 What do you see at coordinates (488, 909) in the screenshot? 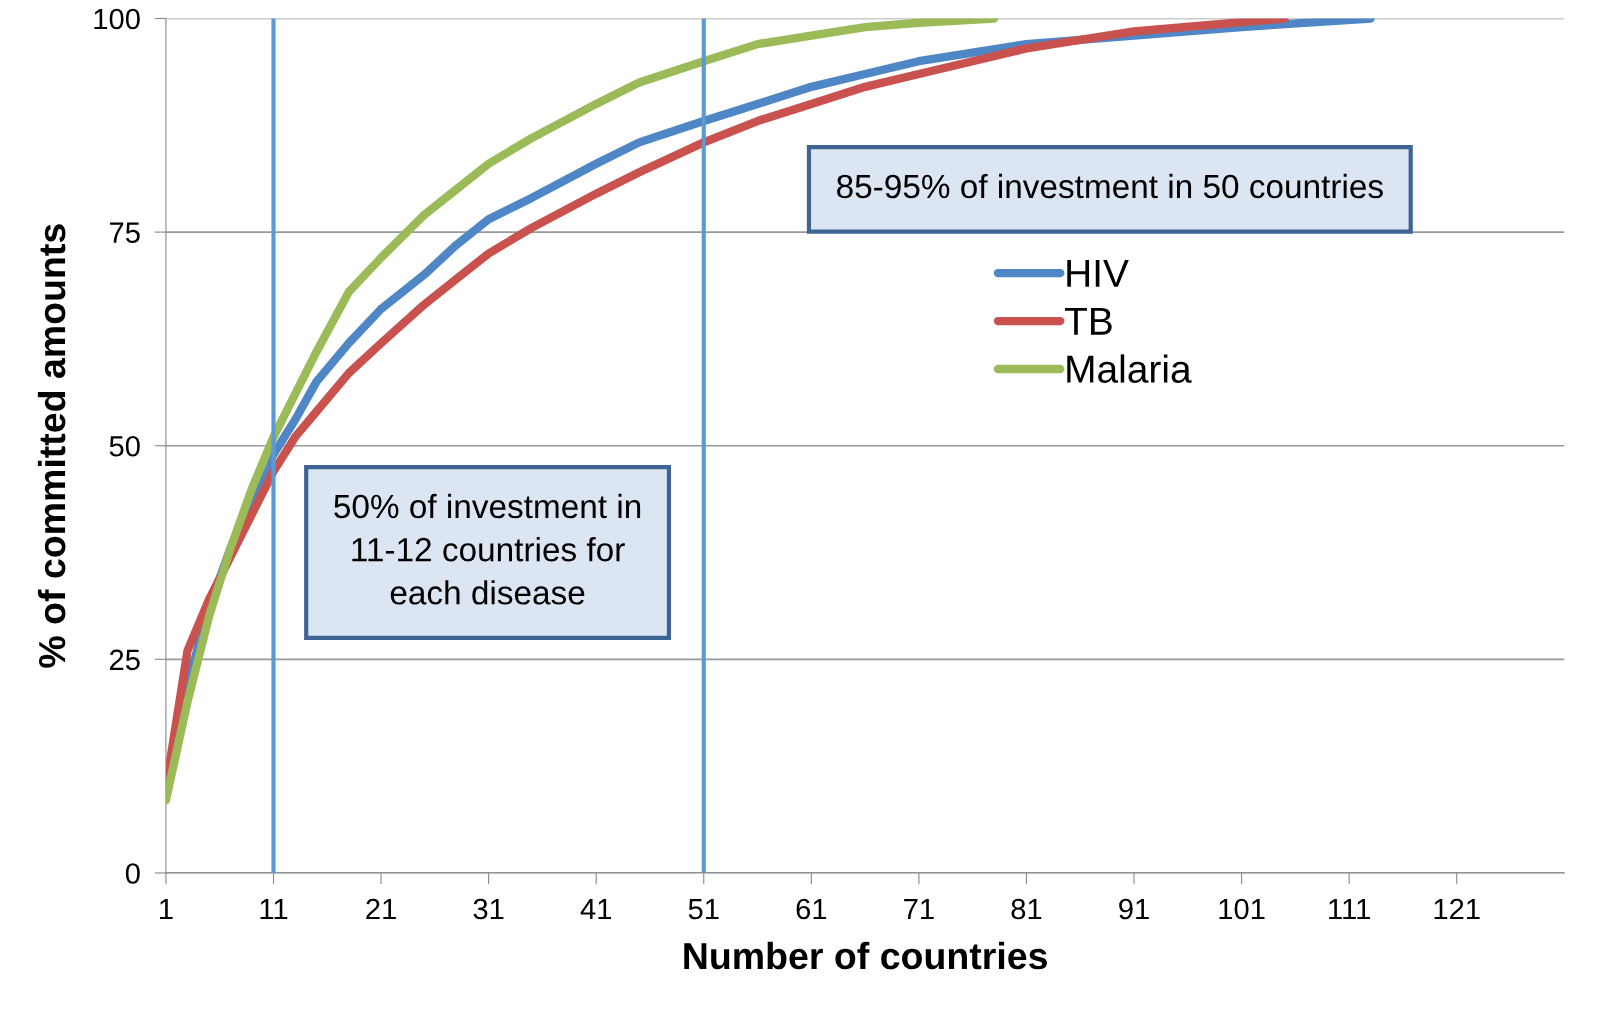
I see `x-tick-label: 31` at bounding box center [488, 909].